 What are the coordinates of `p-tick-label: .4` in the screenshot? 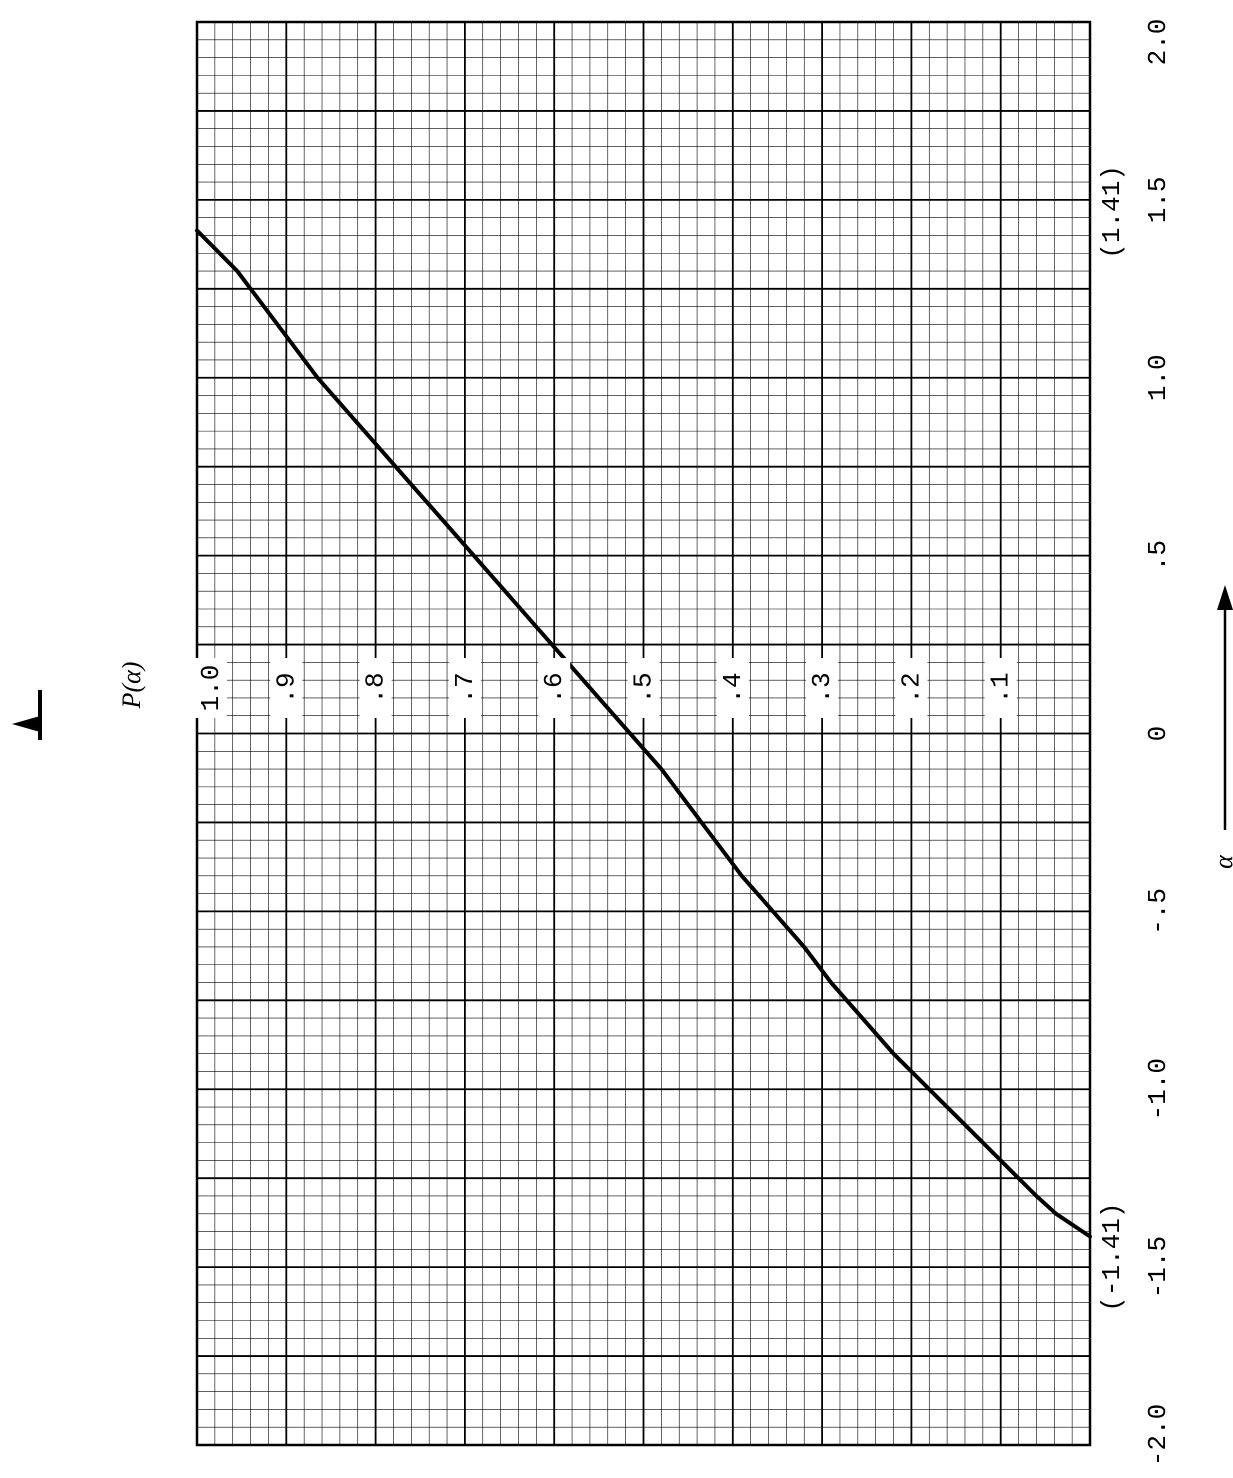 It's located at (733, 687).